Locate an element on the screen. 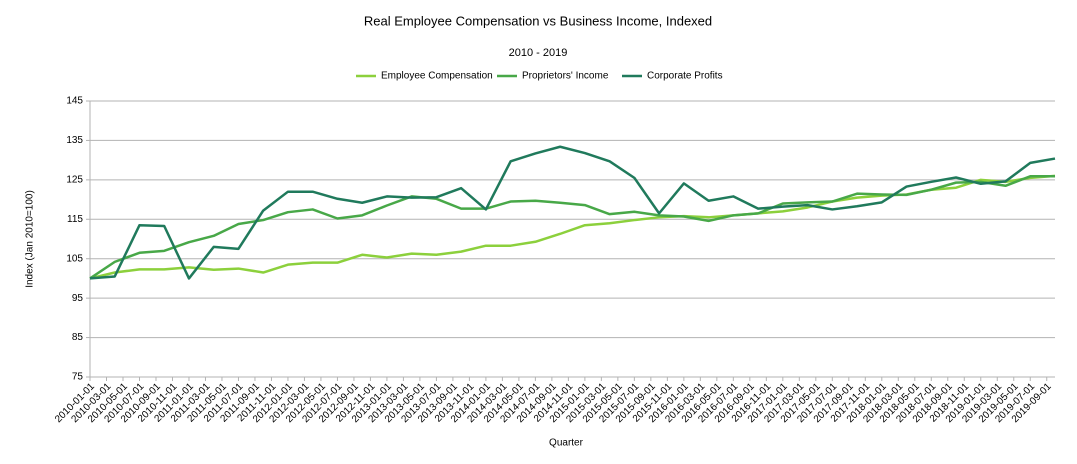  y-tick-label: 85 is located at coordinates (78, 337).